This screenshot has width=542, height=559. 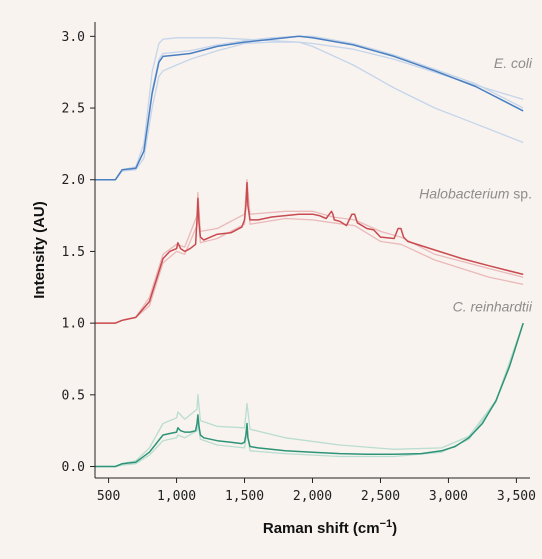 I want to click on x-axis-title-main: Raman shift (cm, so click(x=321, y=528).